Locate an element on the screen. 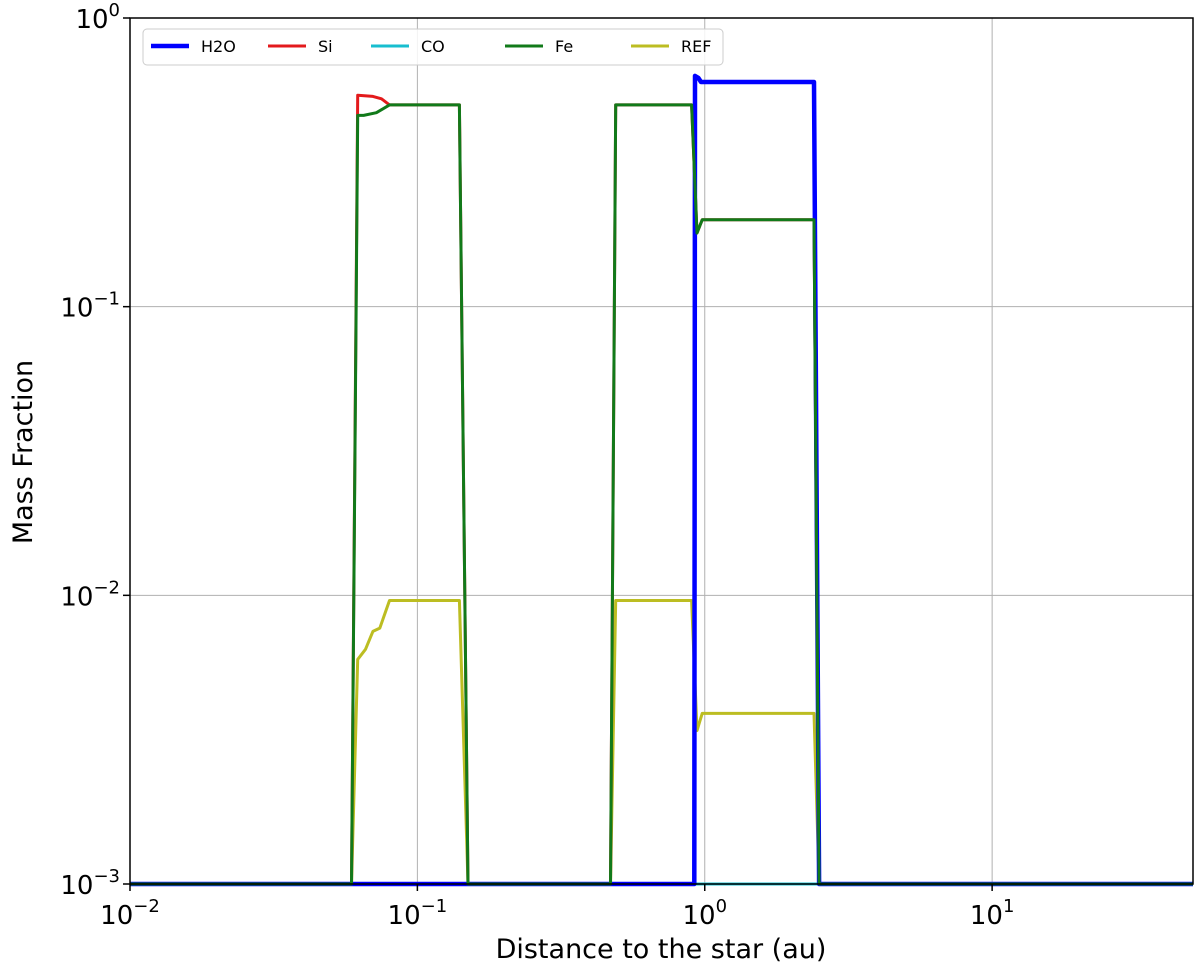 The width and height of the screenshot is (1200, 963). legend-label-fe: Fe is located at coordinates (564, 46).